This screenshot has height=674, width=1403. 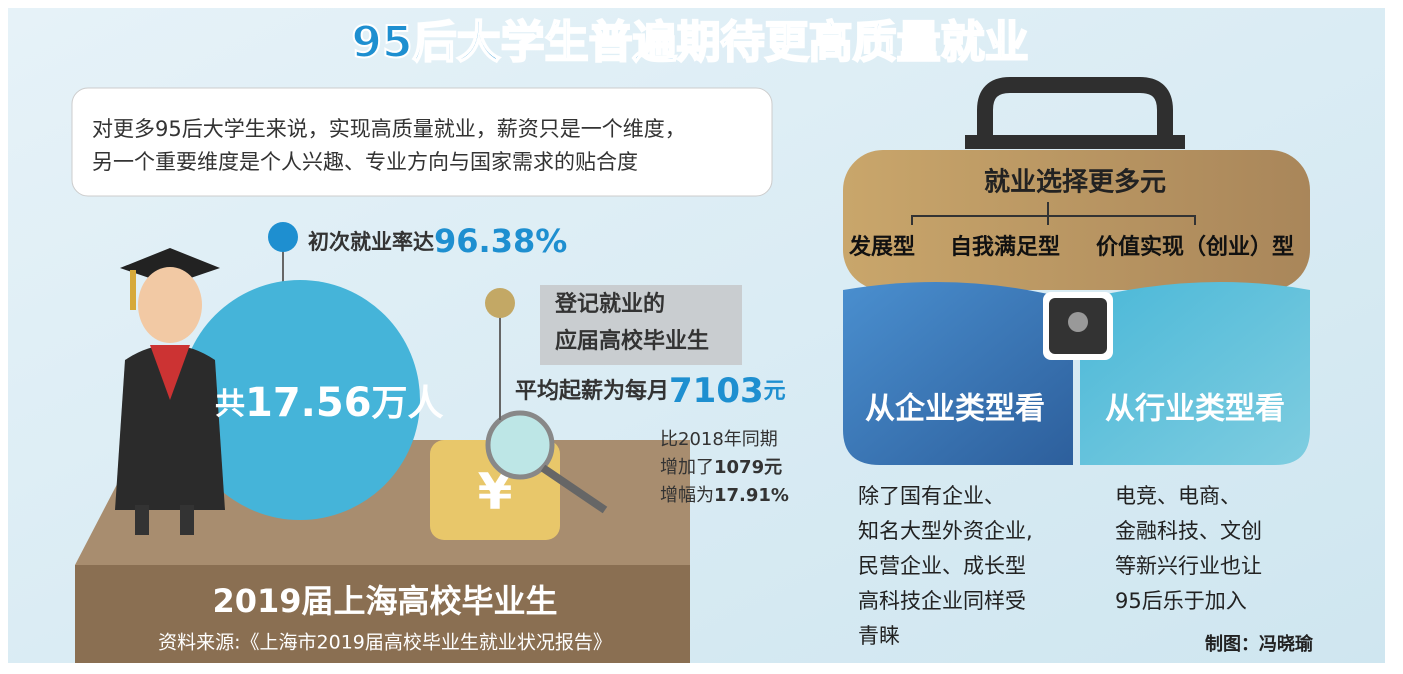 I want to click on panel-line: 民营企业、成长型, so click(x=942, y=566).